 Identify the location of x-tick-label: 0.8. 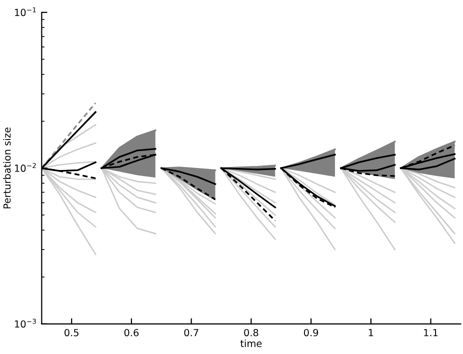
(251, 332).